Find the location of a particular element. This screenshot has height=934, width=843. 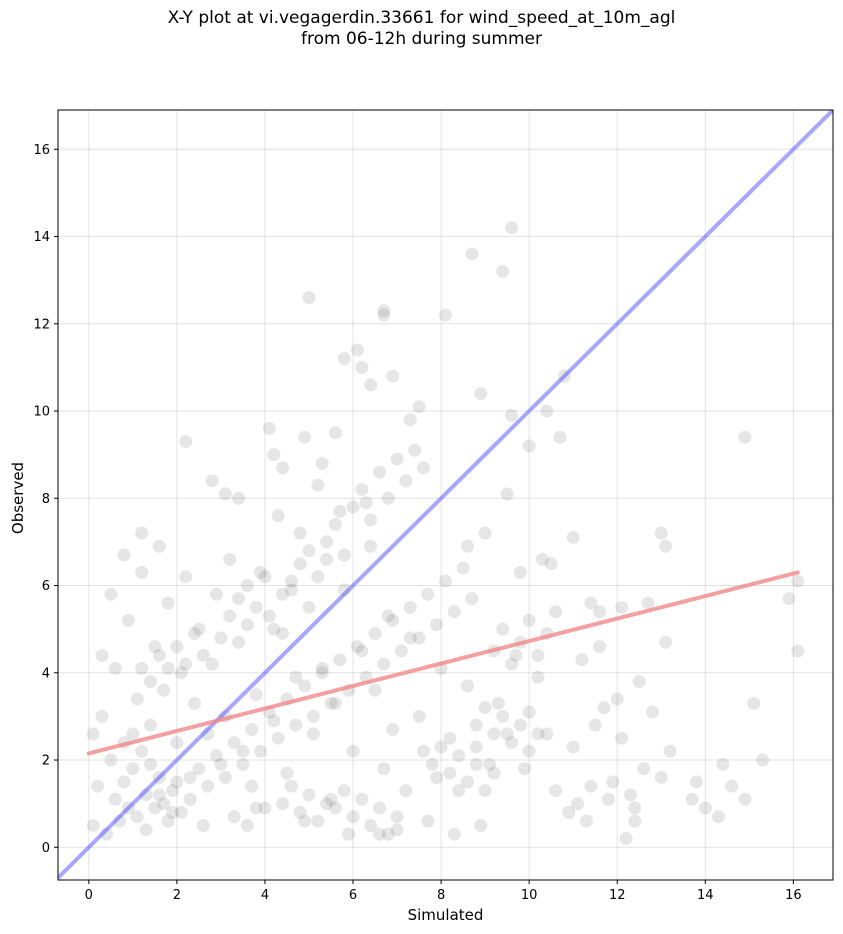

x-tick-label: 4 is located at coordinates (265, 895).